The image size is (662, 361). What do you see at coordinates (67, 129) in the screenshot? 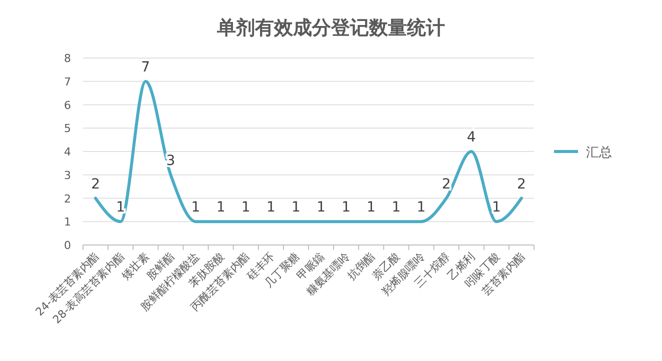
I see `y-tick-label: 5` at bounding box center [67, 129].